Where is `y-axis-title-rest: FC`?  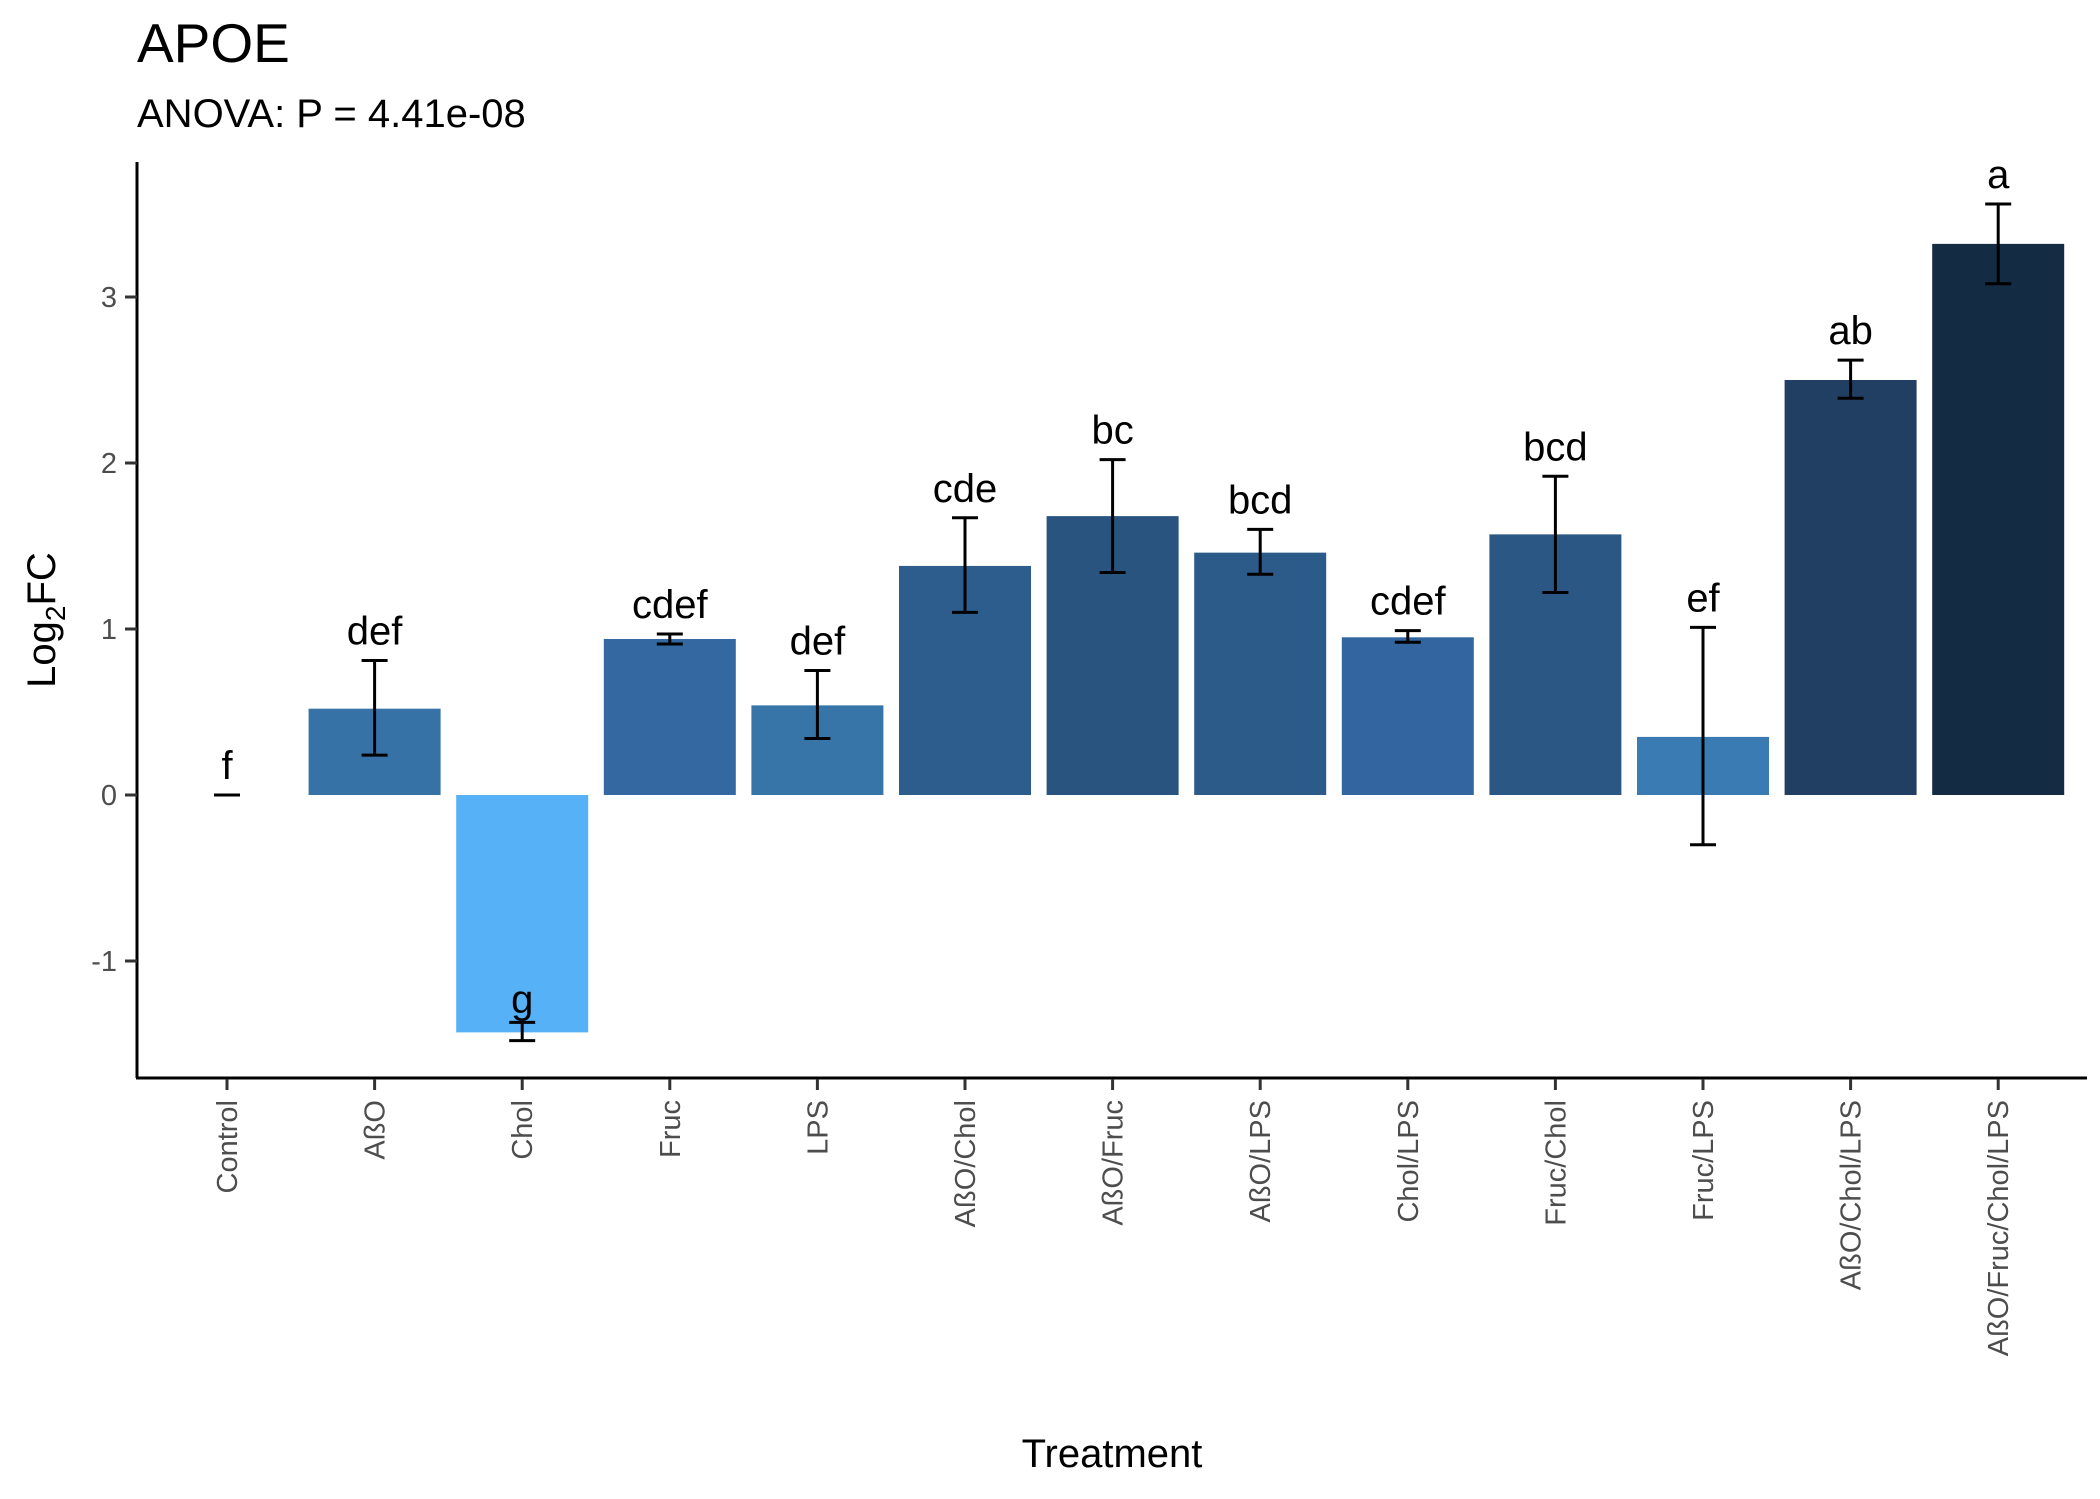
y-axis-title-rest: FC is located at coordinates (42, 578).